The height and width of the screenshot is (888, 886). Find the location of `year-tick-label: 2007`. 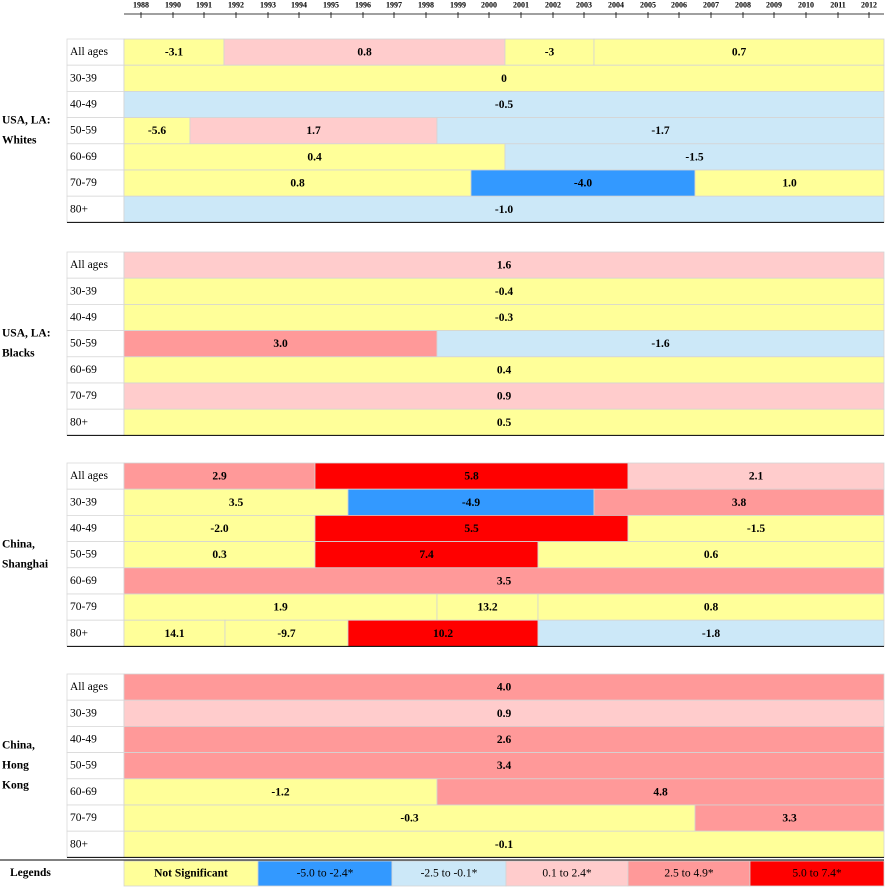

year-tick-label: 2007 is located at coordinates (711, 5).